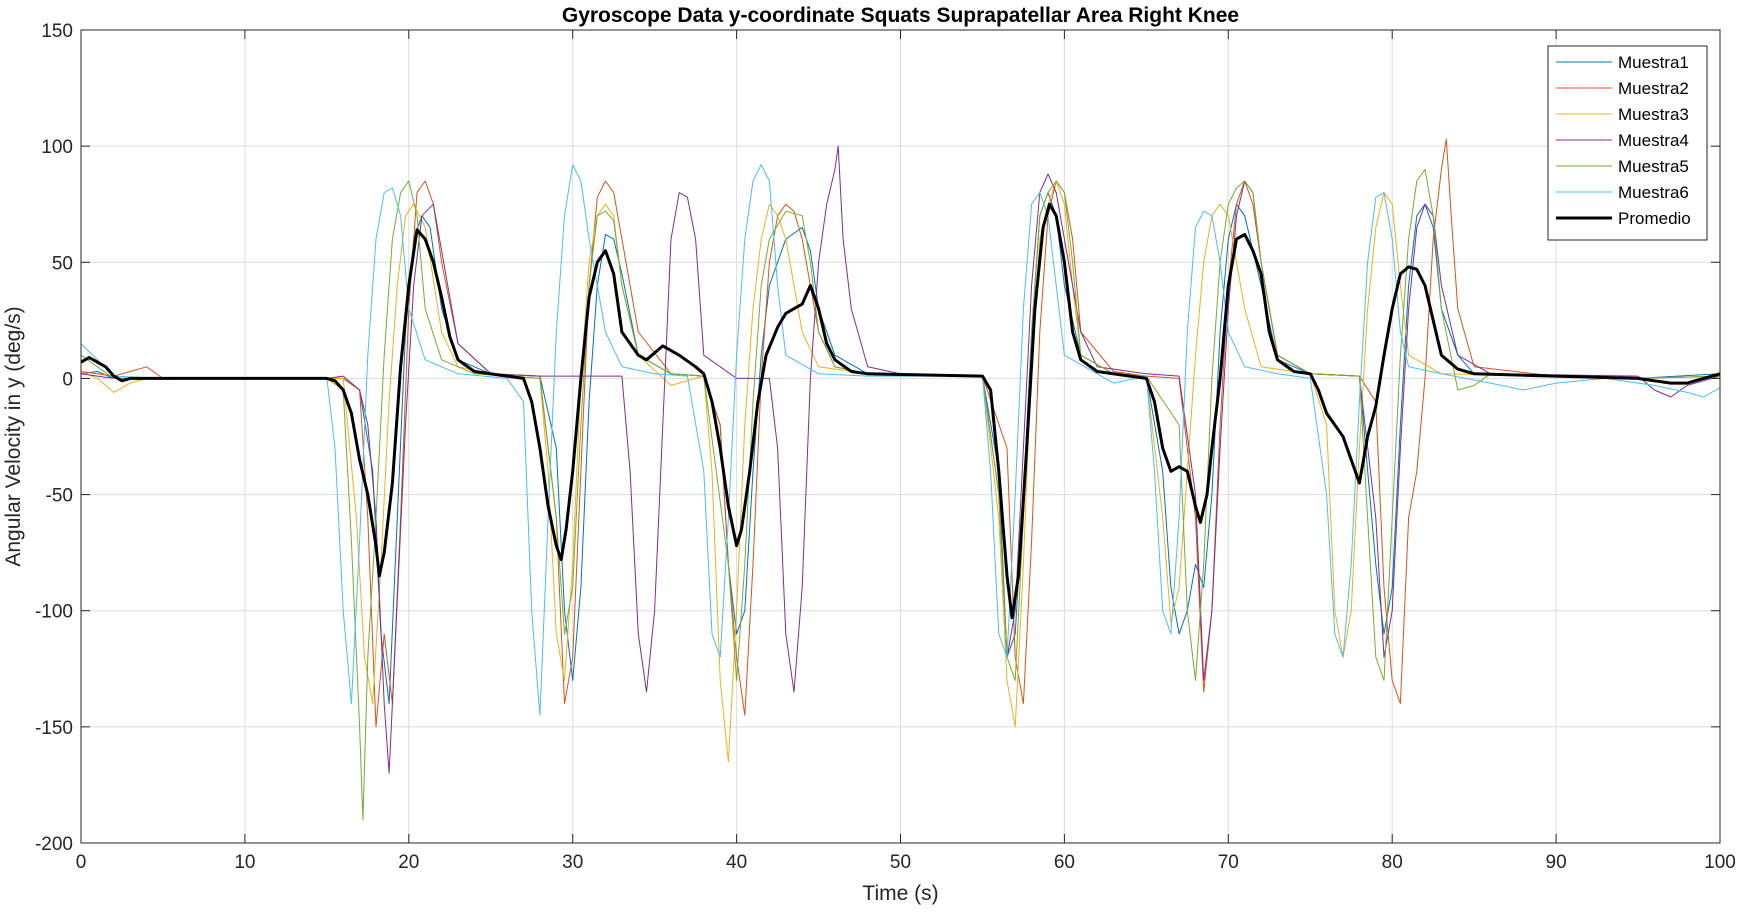 The image size is (1755, 914). I want to click on x-tick-label: 70, so click(1228, 862).